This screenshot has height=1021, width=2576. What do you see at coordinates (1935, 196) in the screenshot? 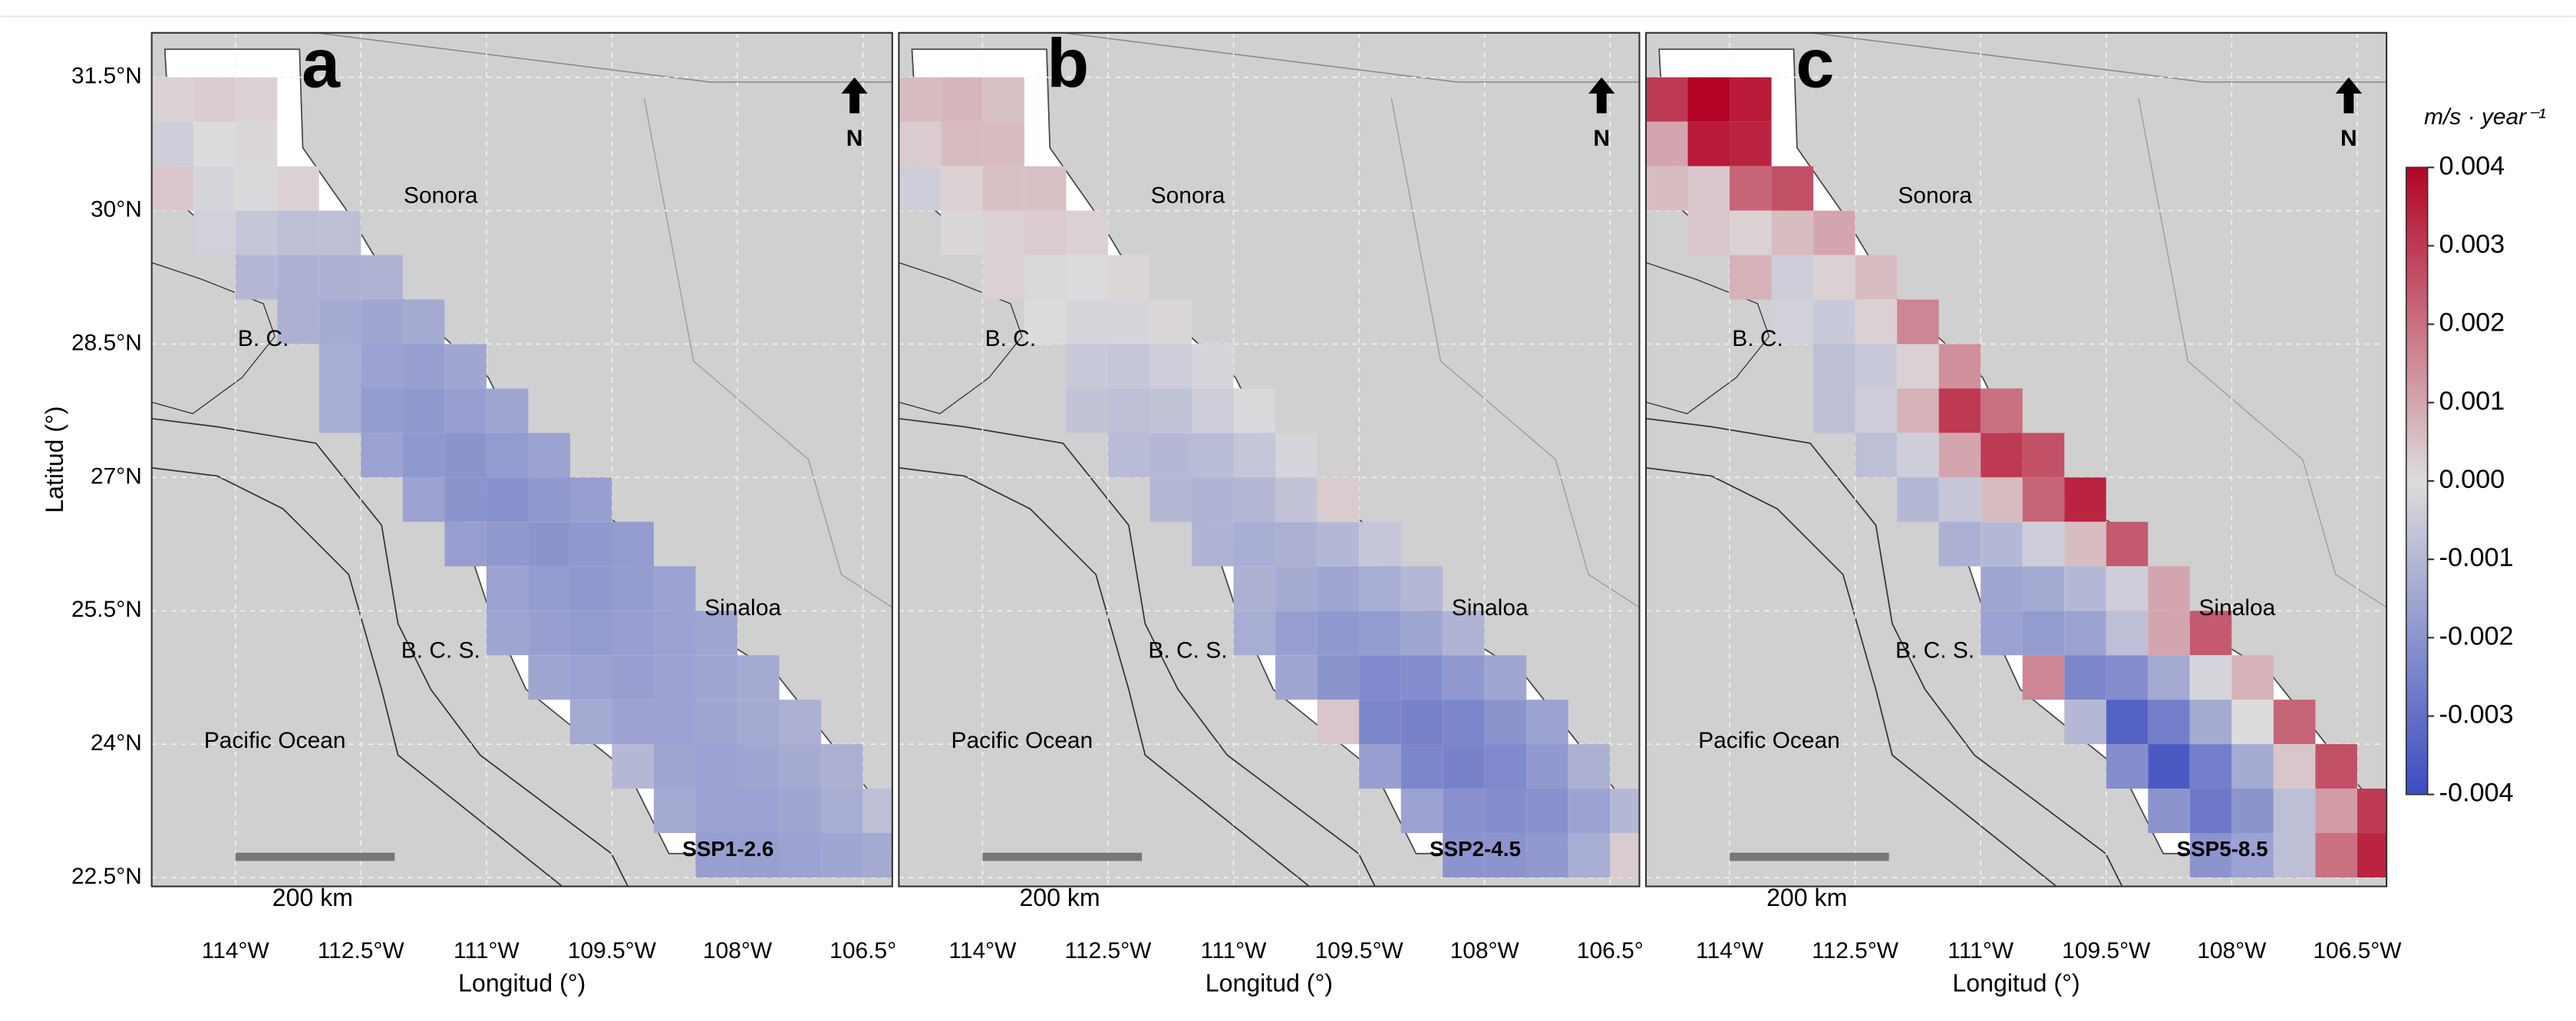
I see `region-label: Sonora` at bounding box center [1935, 196].